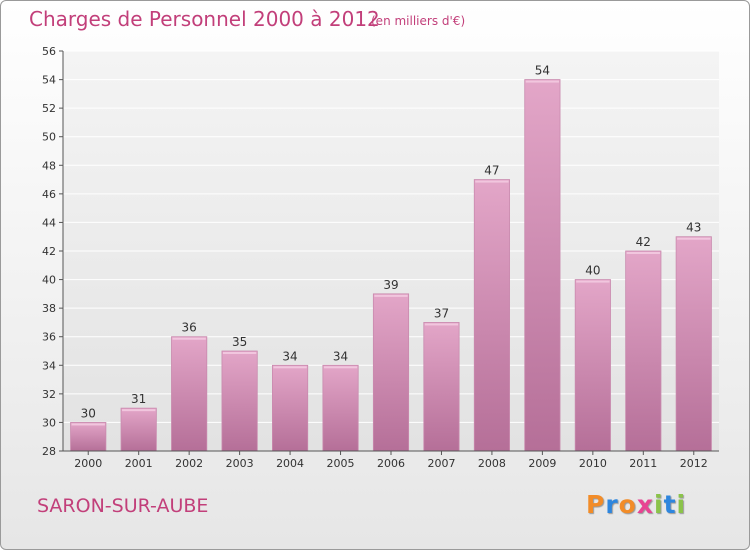 The height and width of the screenshot is (550, 750). I want to click on data-label: 54, so click(542, 71).